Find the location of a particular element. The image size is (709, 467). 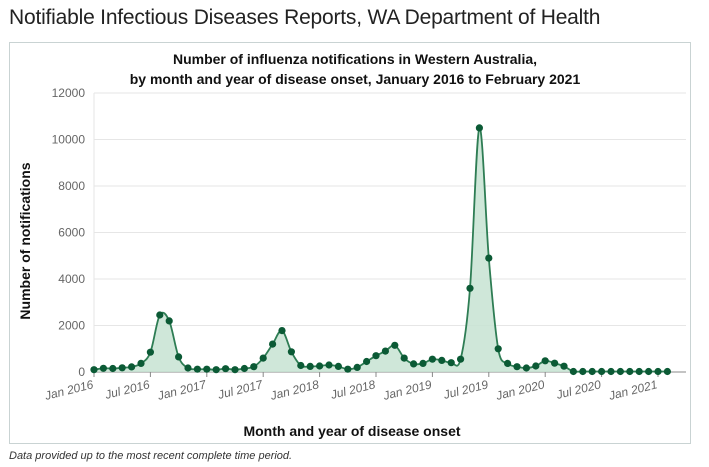

y-tick-label: 6000 is located at coordinates (71, 233).